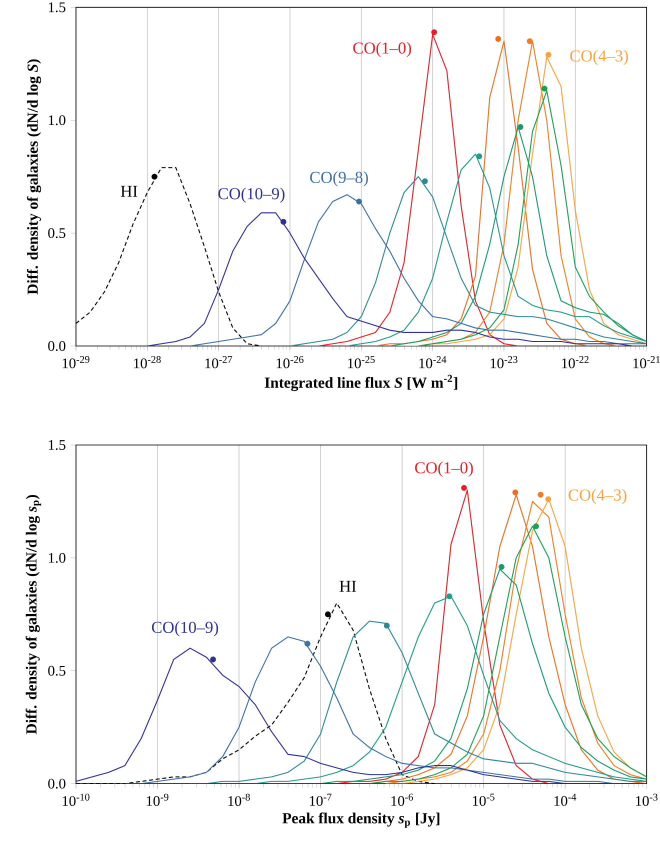 The width and height of the screenshot is (660, 854). I want to click on x-tick-label: 10$^{-23}$, so click(504, 362).